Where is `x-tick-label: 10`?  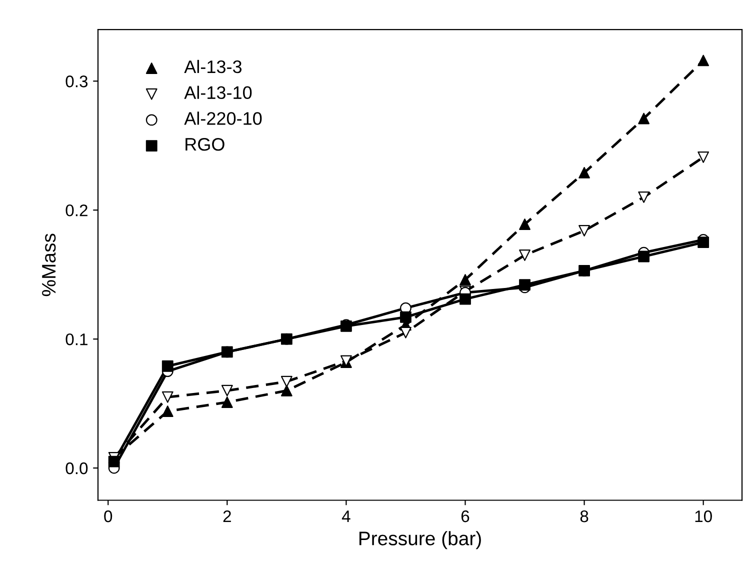 x-tick-label: 10 is located at coordinates (703, 516).